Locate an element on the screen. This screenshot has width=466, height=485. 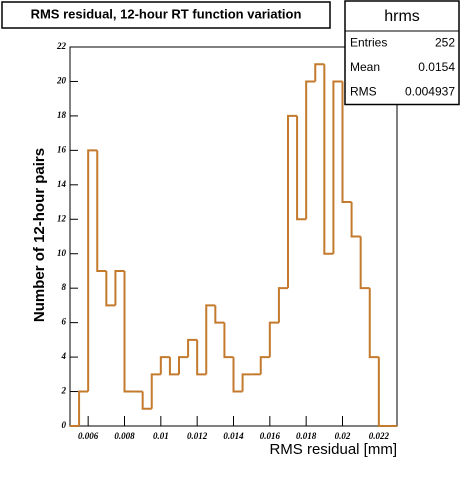
title-box is located at coordinates (166, 15).